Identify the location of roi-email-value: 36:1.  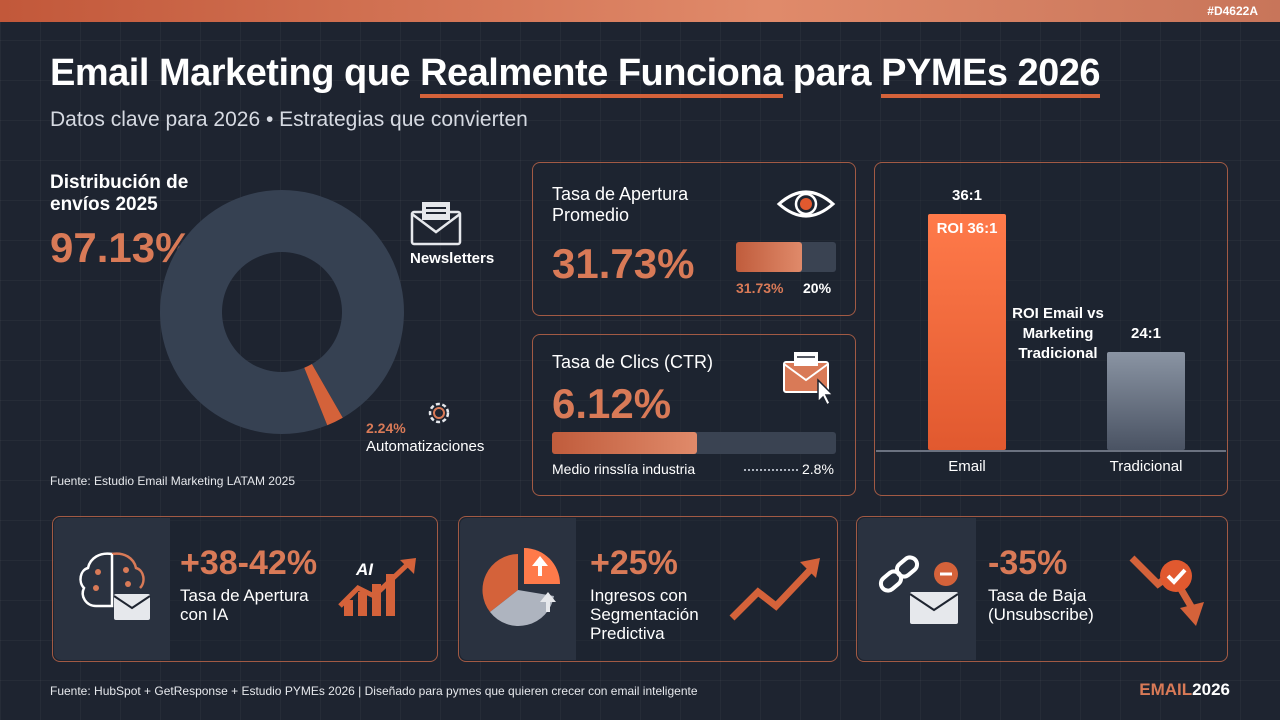
(967, 195).